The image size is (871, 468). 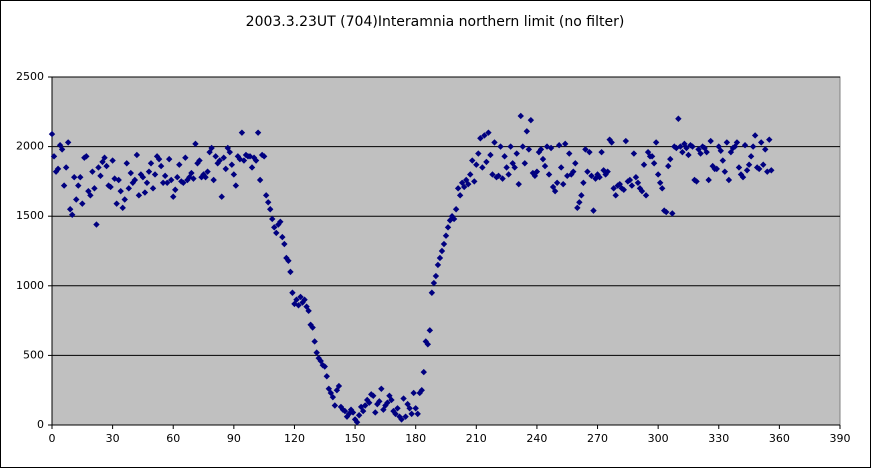 I want to click on x-tick-label: 270, so click(x=597, y=438).